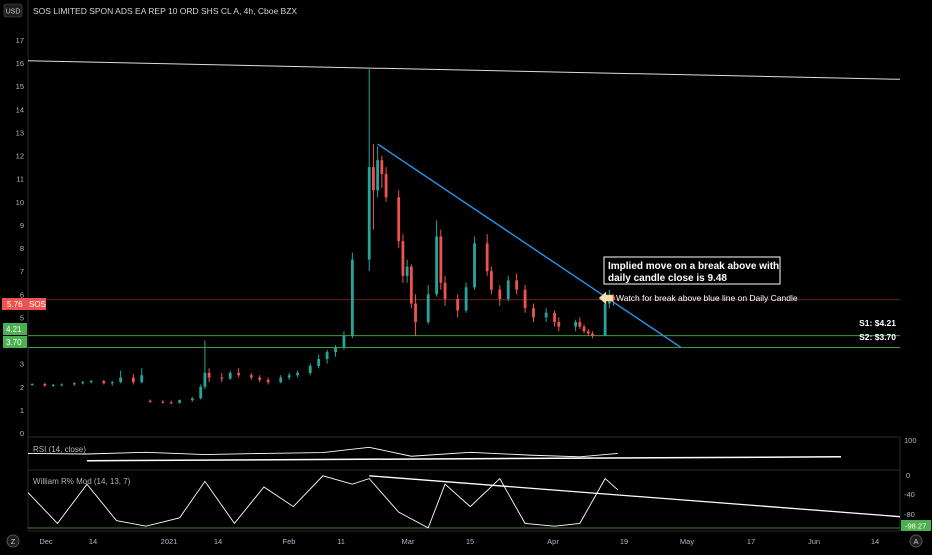  What do you see at coordinates (22, 271) in the screenshot?
I see `price-tick-label: 7` at bounding box center [22, 271].